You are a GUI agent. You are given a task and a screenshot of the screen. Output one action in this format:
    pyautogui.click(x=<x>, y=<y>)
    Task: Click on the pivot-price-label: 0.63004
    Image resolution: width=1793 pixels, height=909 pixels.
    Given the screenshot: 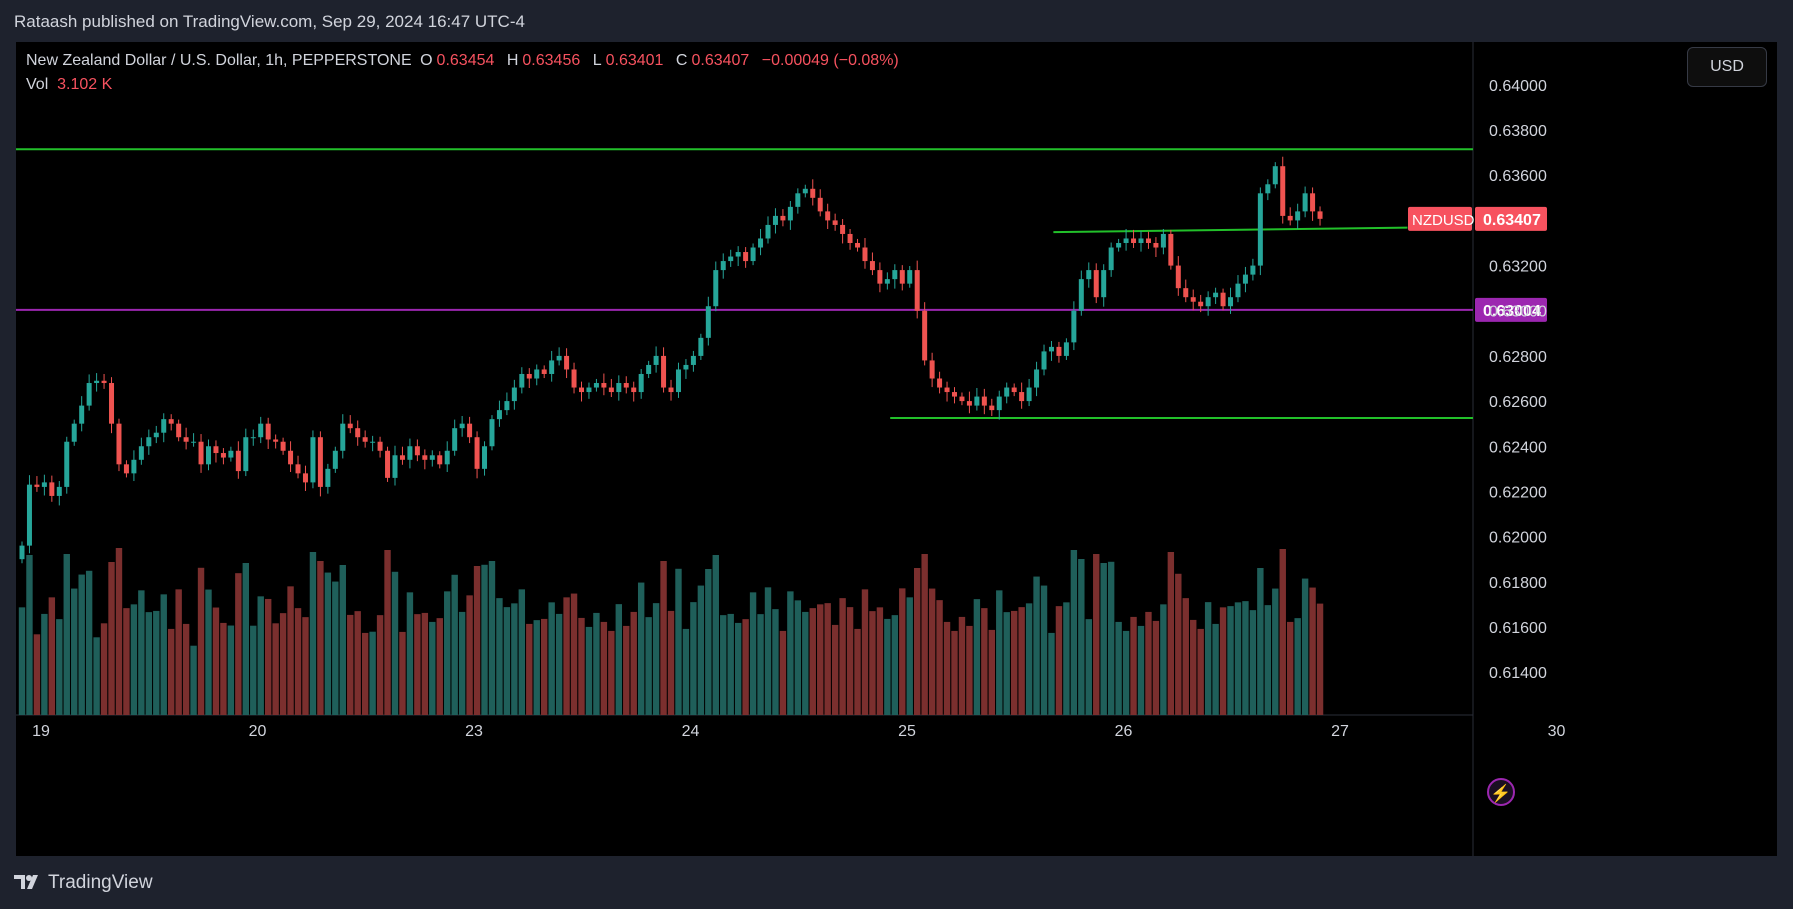 What is the action you would take?
    pyautogui.click(x=1512, y=311)
    